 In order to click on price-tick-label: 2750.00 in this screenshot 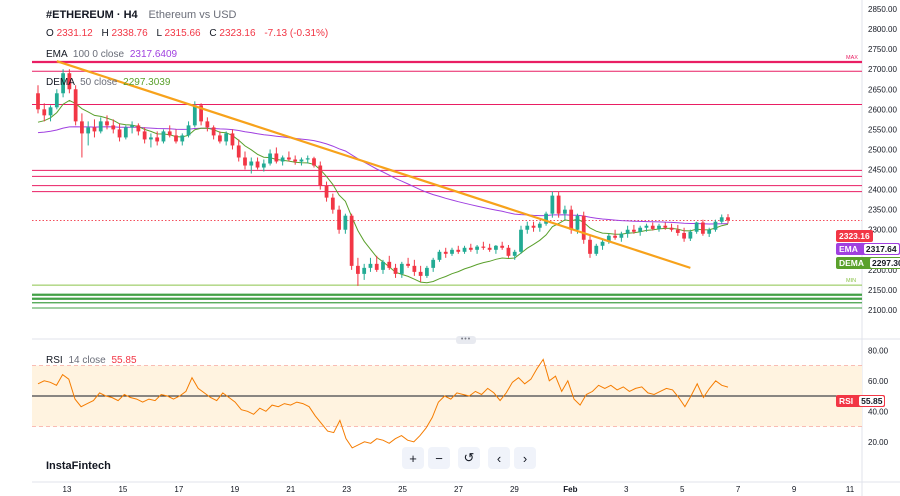, I will do `click(882, 49)`.